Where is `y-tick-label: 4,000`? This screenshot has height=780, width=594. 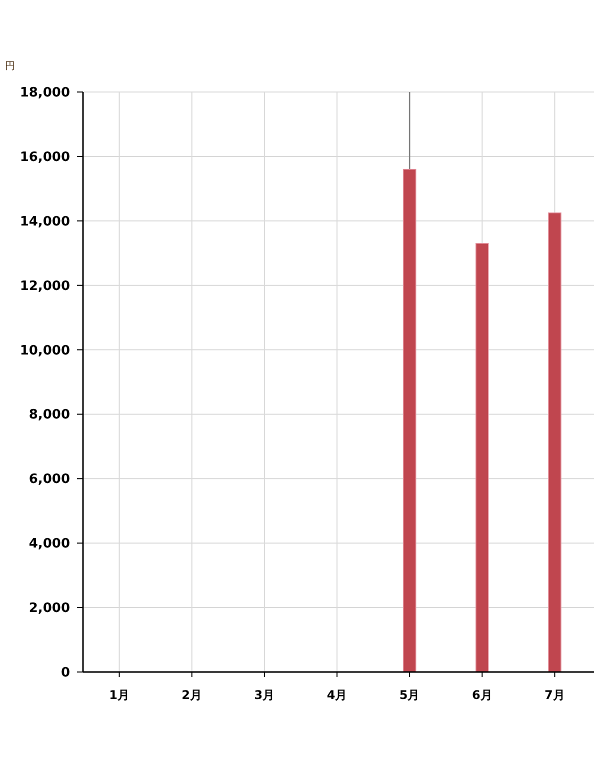
y-tick-label: 4,000 is located at coordinates (49, 544).